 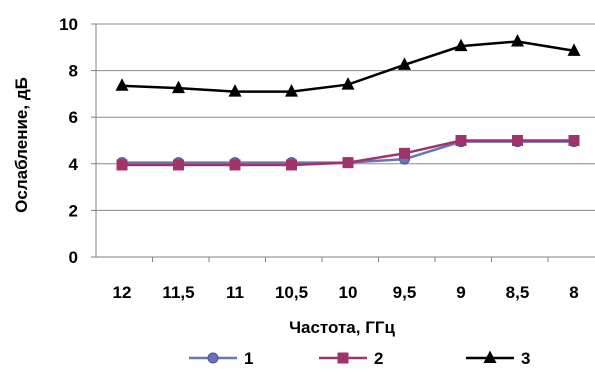 What do you see at coordinates (378, 358) in the screenshot?
I see `legend-label: 2` at bounding box center [378, 358].